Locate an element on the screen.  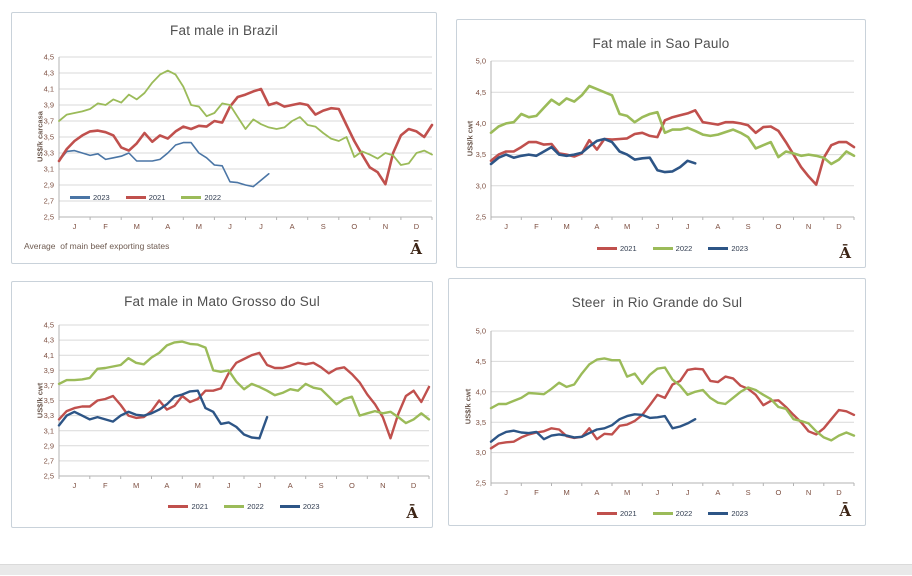
line-chart-rio-grande-do-sul: 2,5 3,0 3,5 4,0 4,5 5,0 J F M A M J J A S O N D is located at coordinates (666, 412).